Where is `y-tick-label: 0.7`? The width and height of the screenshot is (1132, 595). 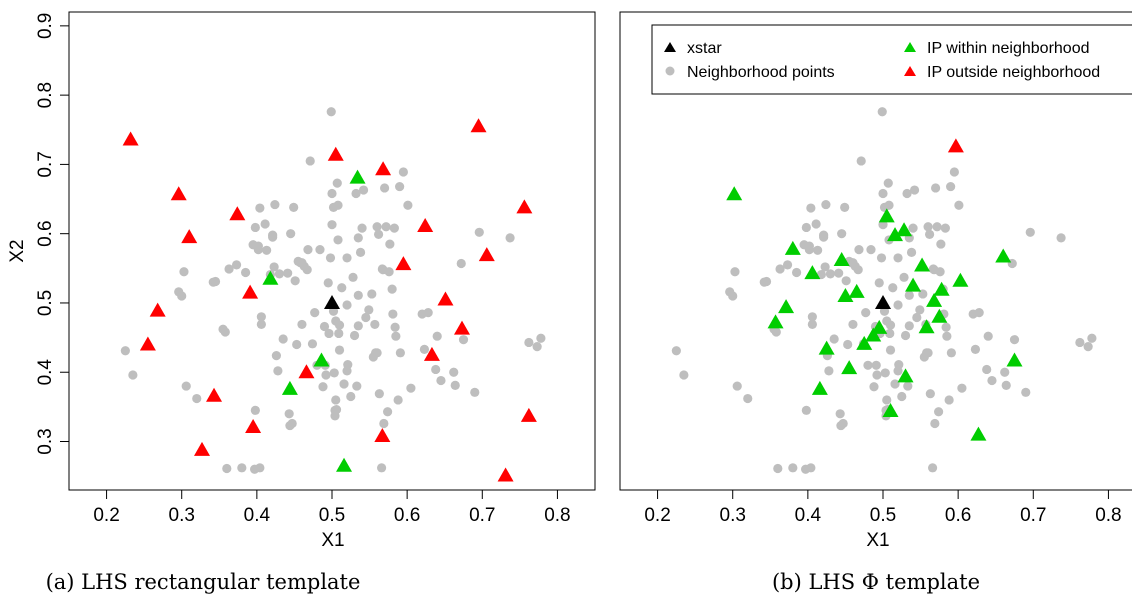
y-tick-label: 0.7 is located at coordinates (45, 164).